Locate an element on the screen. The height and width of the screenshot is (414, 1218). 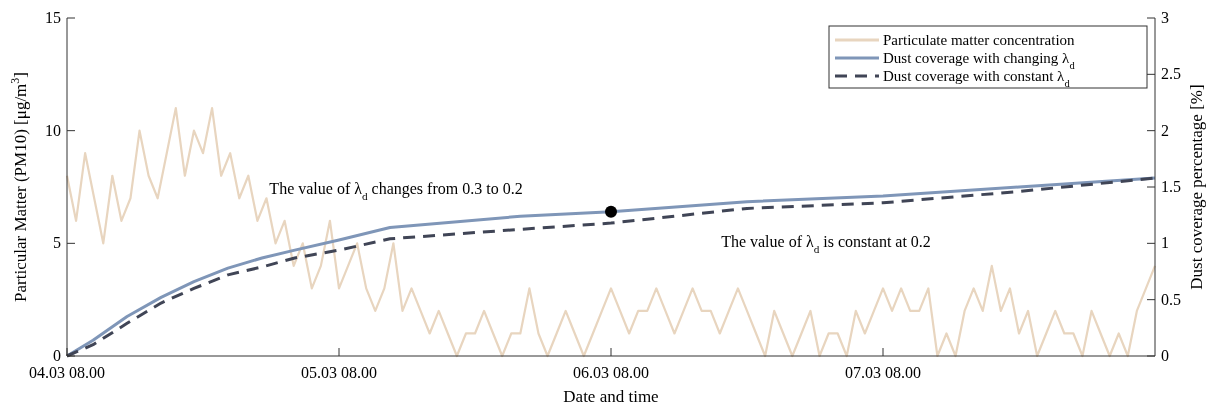
x-axis-title: Date and time is located at coordinates (611, 396).